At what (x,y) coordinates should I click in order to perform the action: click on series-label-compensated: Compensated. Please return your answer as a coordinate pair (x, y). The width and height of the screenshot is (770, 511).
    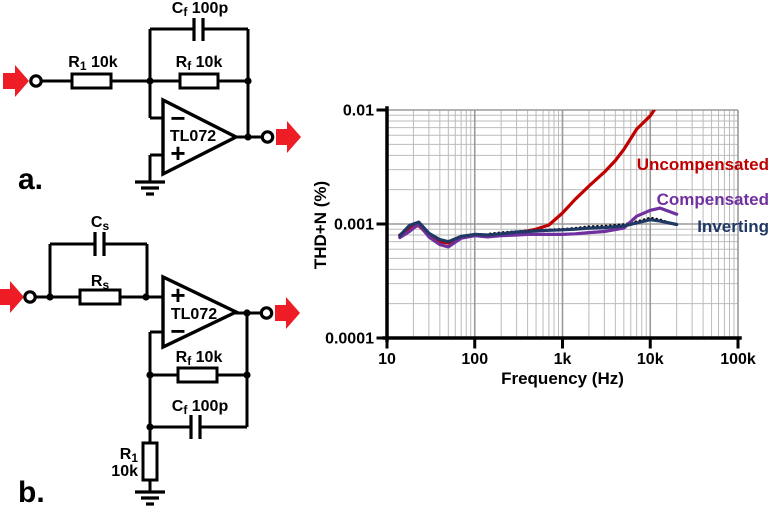
    Looking at the image, I should click on (713, 199).